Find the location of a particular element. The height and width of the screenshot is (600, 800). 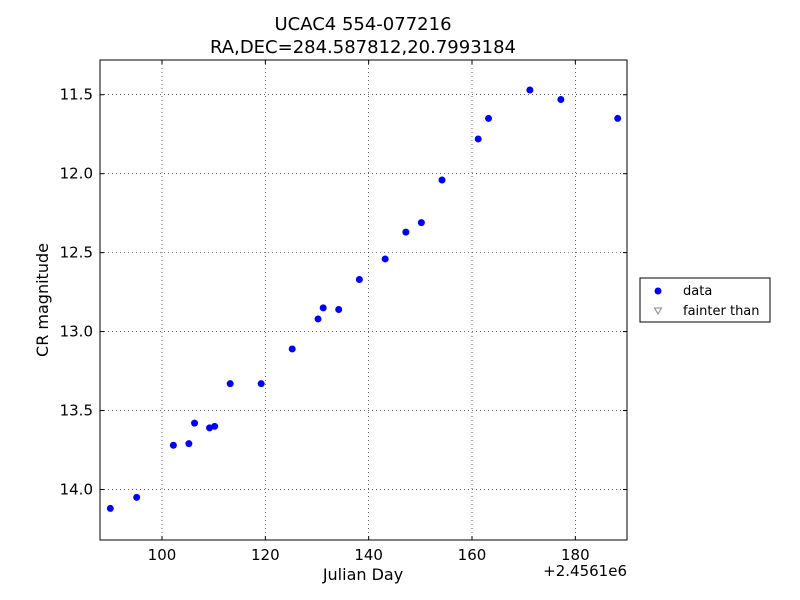

y-tick-label: 14.0 is located at coordinates (76, 489).